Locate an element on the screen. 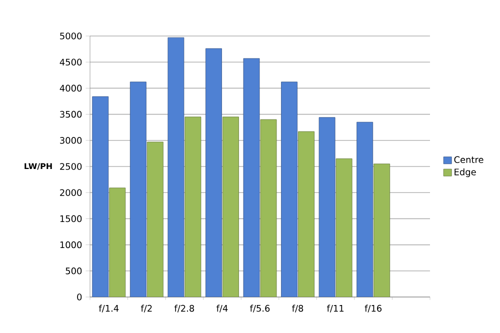  x-tick-label: f/8 is located at coordinates (298, 308).